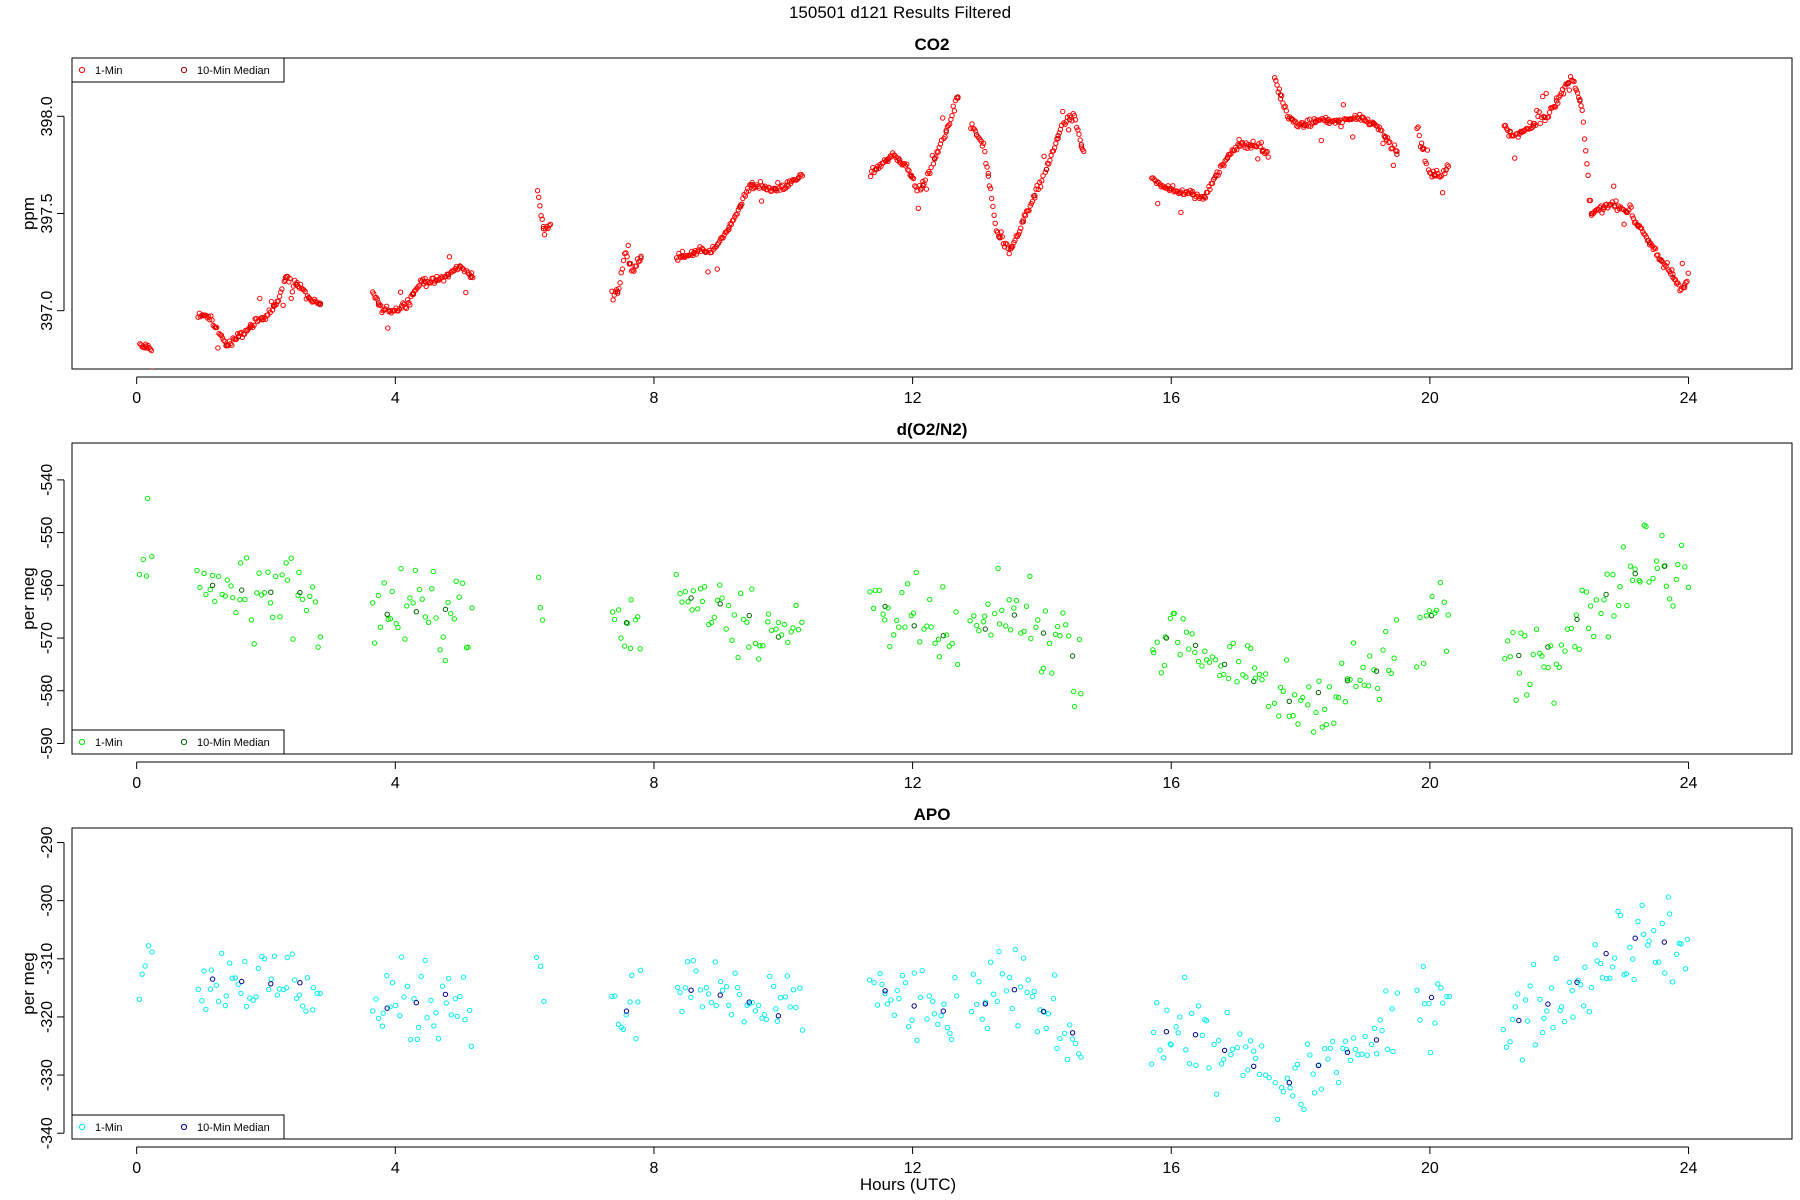  I want to click on x-tick-label: 20, so click(1430, 783).